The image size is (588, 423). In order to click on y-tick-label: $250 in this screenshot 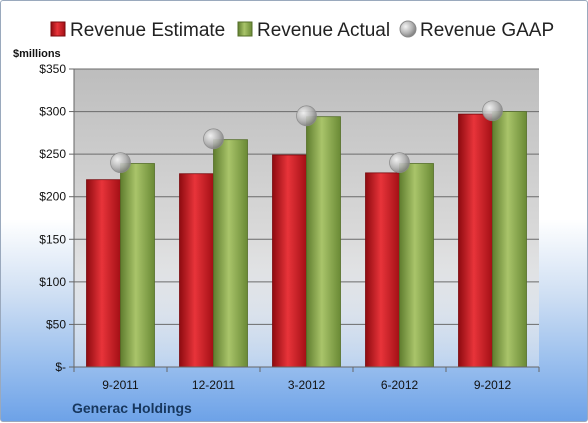, I will do `click(52, 154)`.